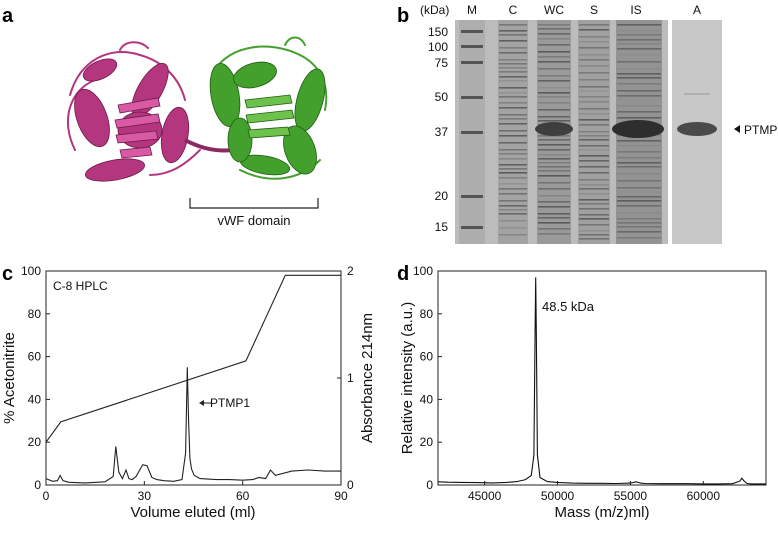 The width and height of the screenshot is (778, 533). I want to click on panel-d-x-tick-label: 60000, so click(704, 496).